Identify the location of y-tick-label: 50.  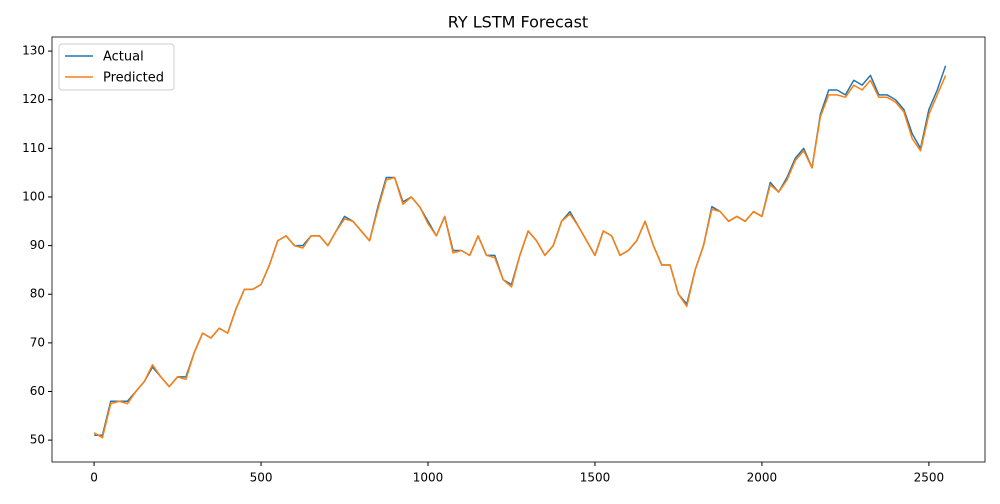
(37, 440).